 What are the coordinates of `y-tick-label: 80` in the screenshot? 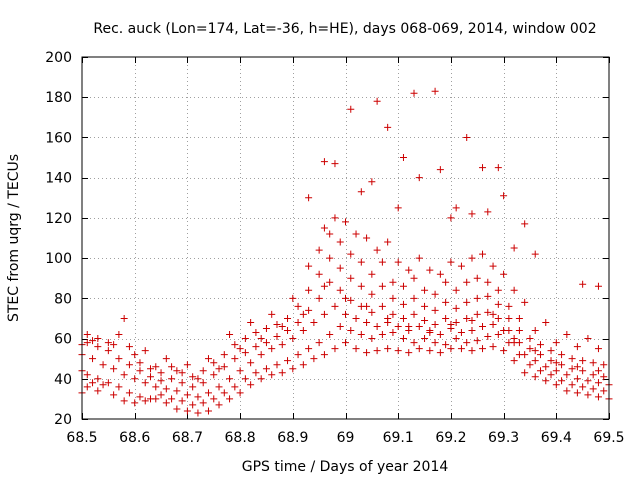 It's located at (63, 299).